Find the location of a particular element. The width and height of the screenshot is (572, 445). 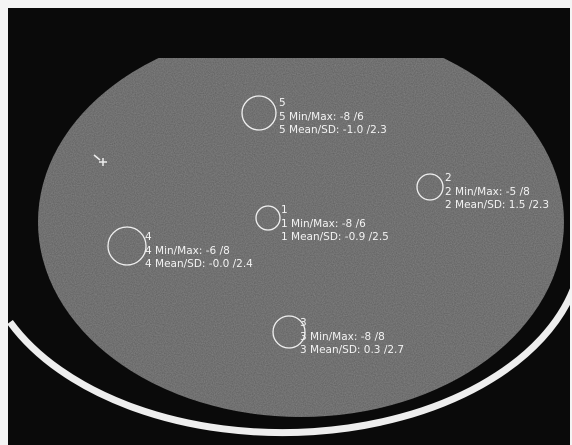

roi-minmax: 1 Min/Max: -8 /6 is located at coordinates (323, 224).